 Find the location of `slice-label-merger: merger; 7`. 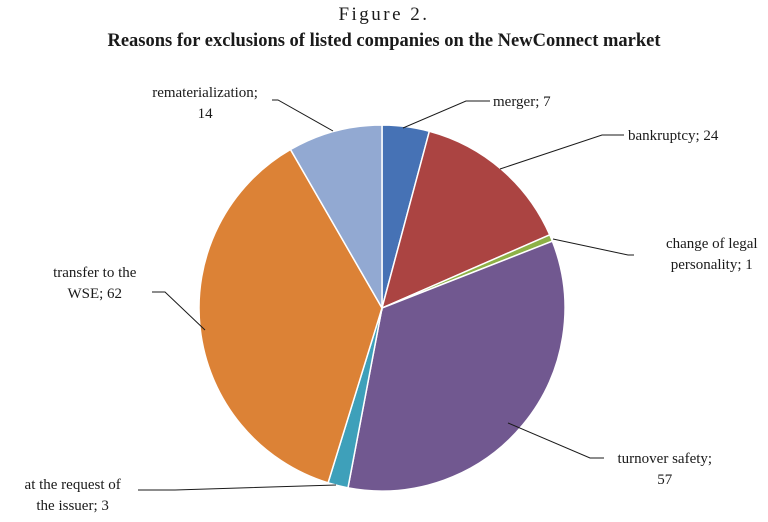

slice-label-merger: merger; 7 is located at coordinates (522, 102).